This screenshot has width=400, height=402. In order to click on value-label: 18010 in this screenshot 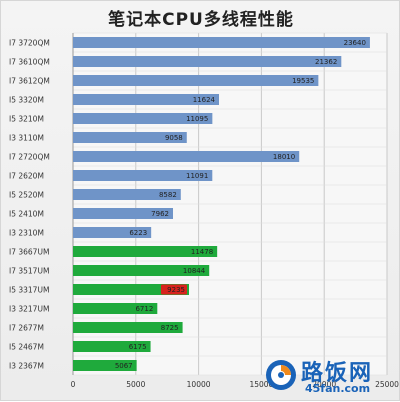, I will do `click(284, 157)`.